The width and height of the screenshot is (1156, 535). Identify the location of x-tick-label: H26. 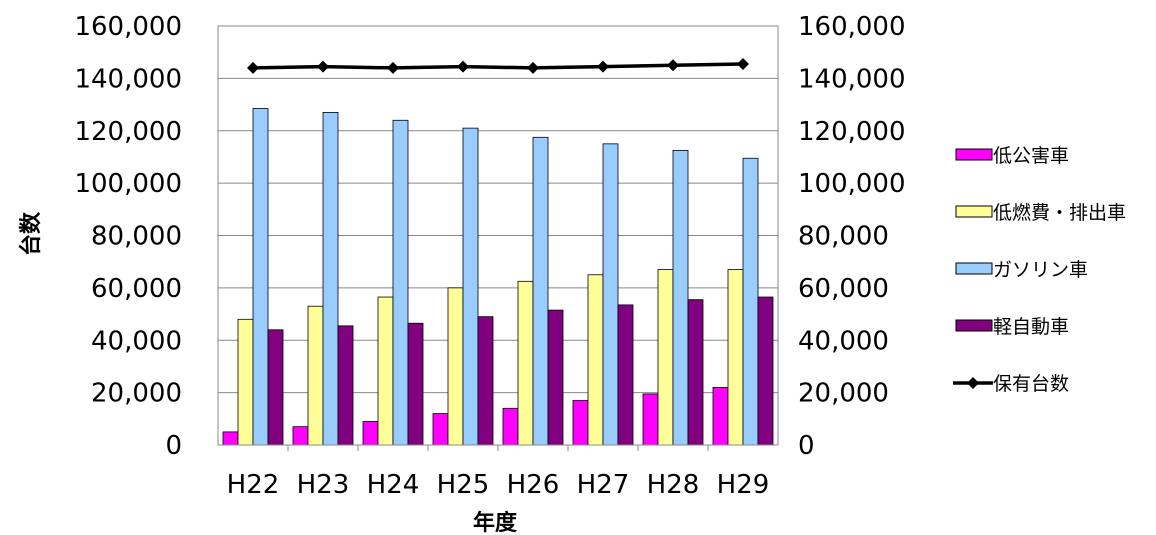
(533, 485).